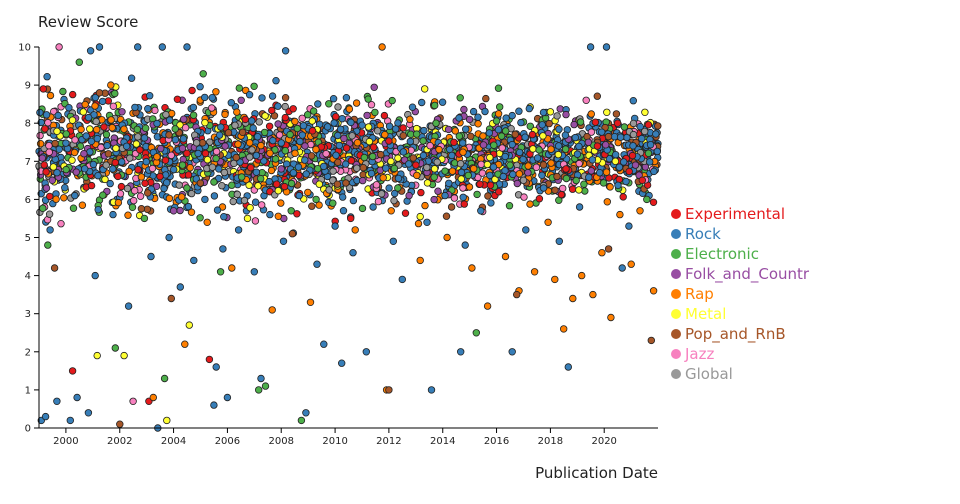  I want to click on x-tick-label: 2010, so click(334, 441).